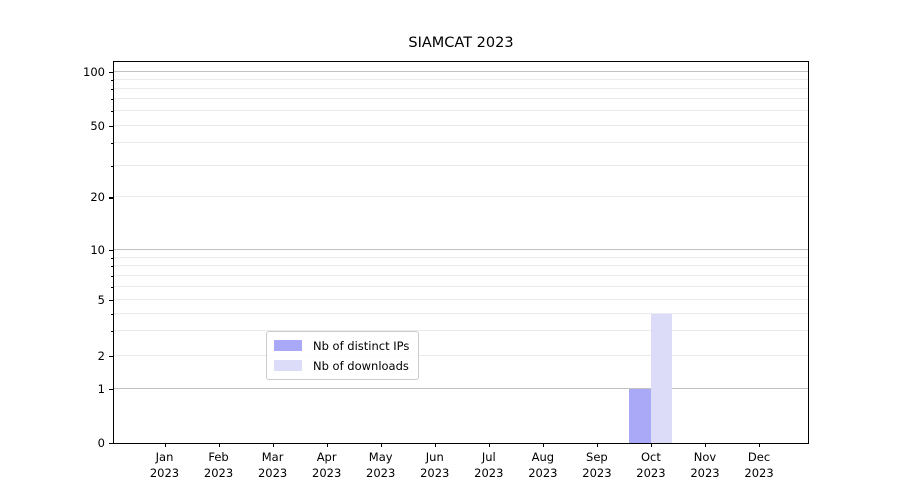 The width and height of the screenshot is (900, 500). Describe the element at coordinates (97, 125) in the screenshot. I see `y-axis-tick-label-50: 50` at that location.